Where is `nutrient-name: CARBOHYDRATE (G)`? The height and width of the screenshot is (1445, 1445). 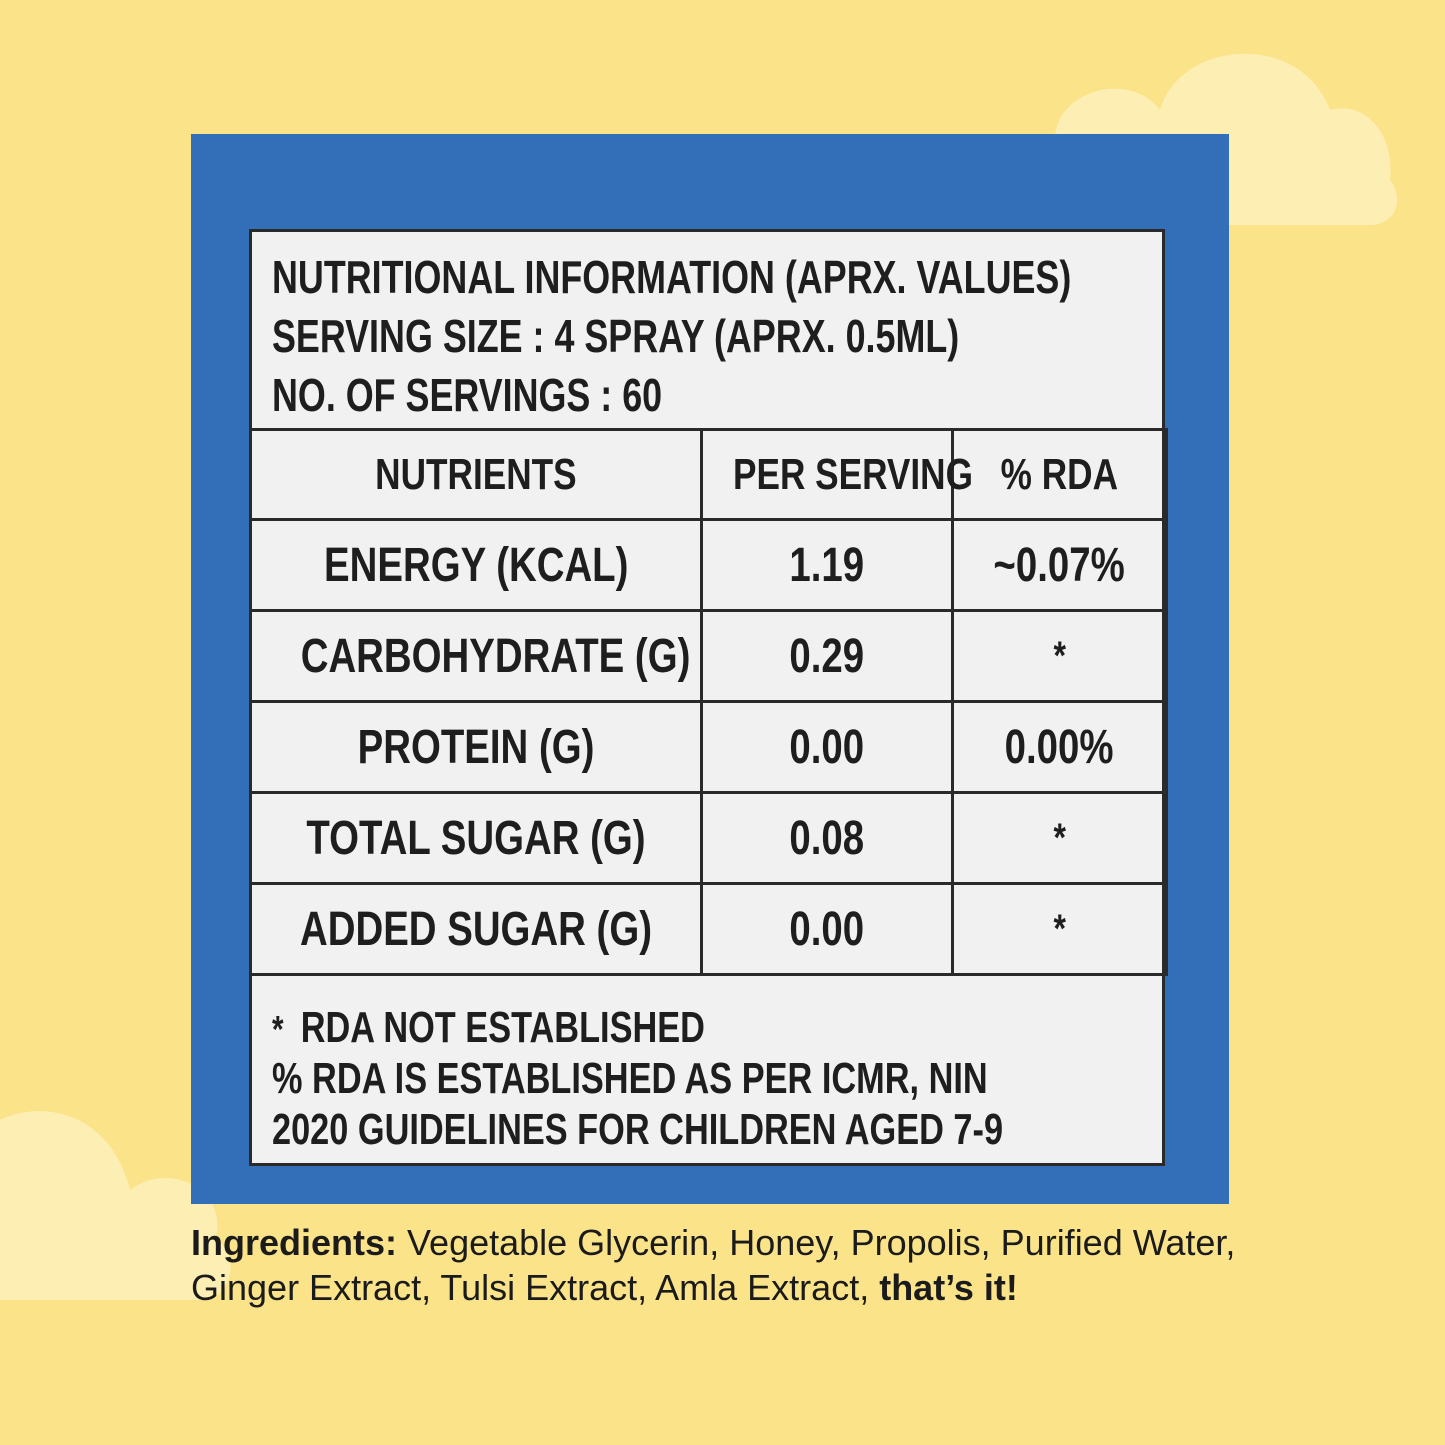
nutrient-name: CARBOHYDRATE (G) is located at coordinates (476, 656).